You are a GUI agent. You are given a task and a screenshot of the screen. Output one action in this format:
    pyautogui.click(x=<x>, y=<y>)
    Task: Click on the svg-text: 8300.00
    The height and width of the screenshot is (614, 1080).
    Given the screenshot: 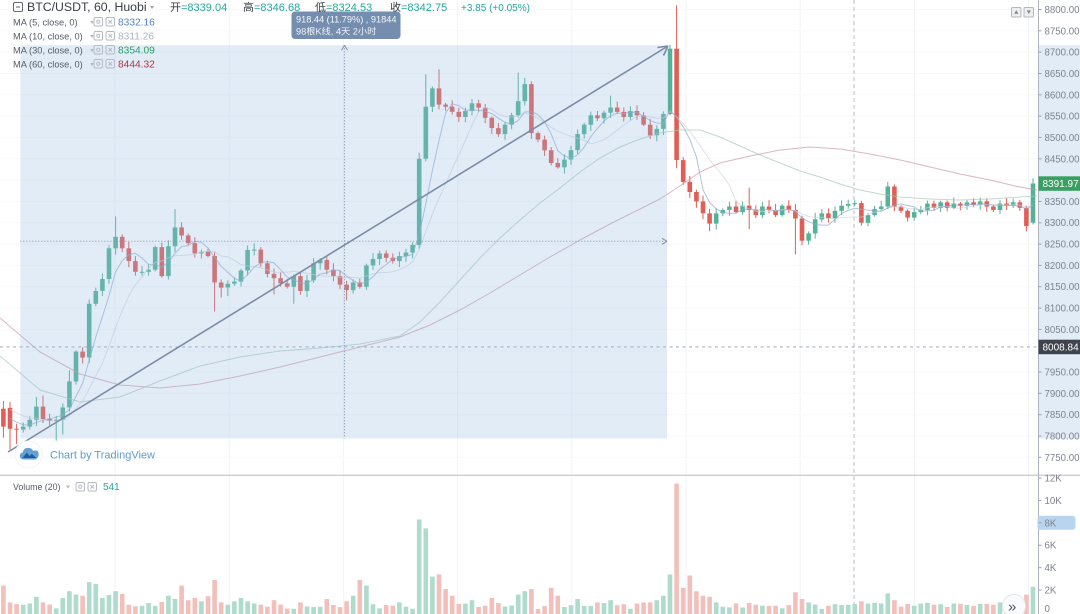 What is the action you would take?
    pyautogui.click(x=1062, y=223)
    